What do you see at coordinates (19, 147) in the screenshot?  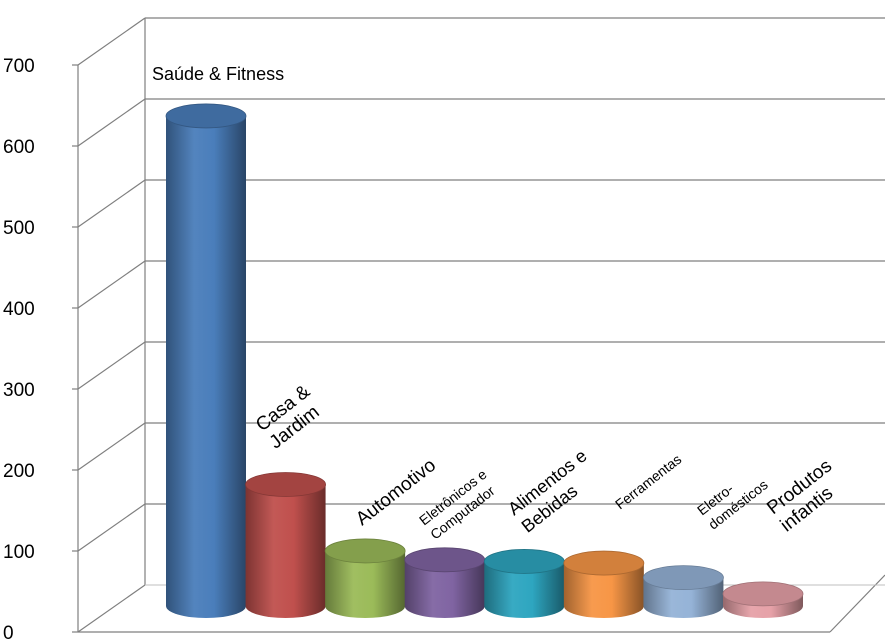 I see `y-tick-label: 600` at bounding box center [19, 147].